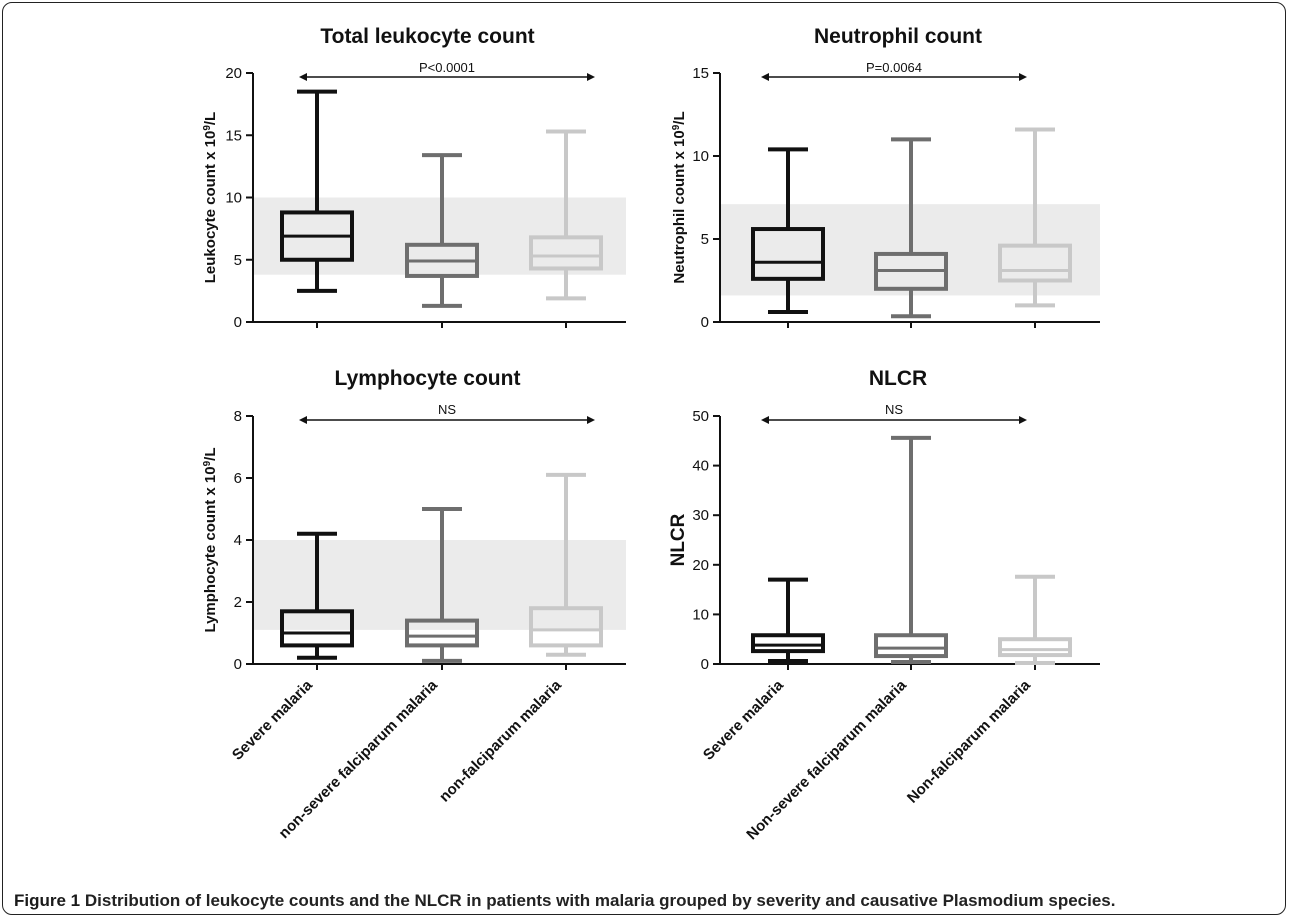 The height and width of the screenshot is (919, 1290). What do you see at coordinates (47, 900) in the screenshot?
I see `caption-label: Figure 1` at bounding box center [47, 900].